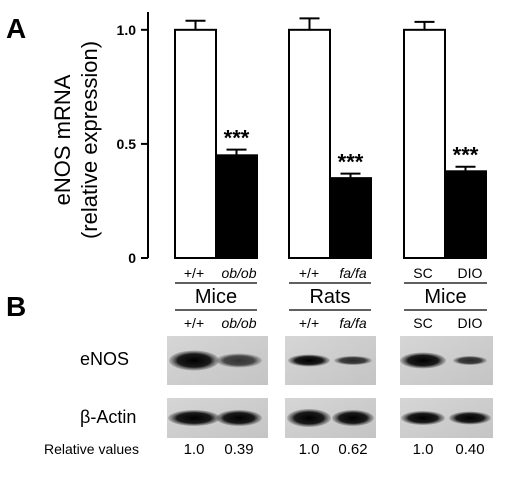 The height and width of the screenshot is (477, 527). I want to click on blot-lane-label: ob/ob, so click(238, 323).